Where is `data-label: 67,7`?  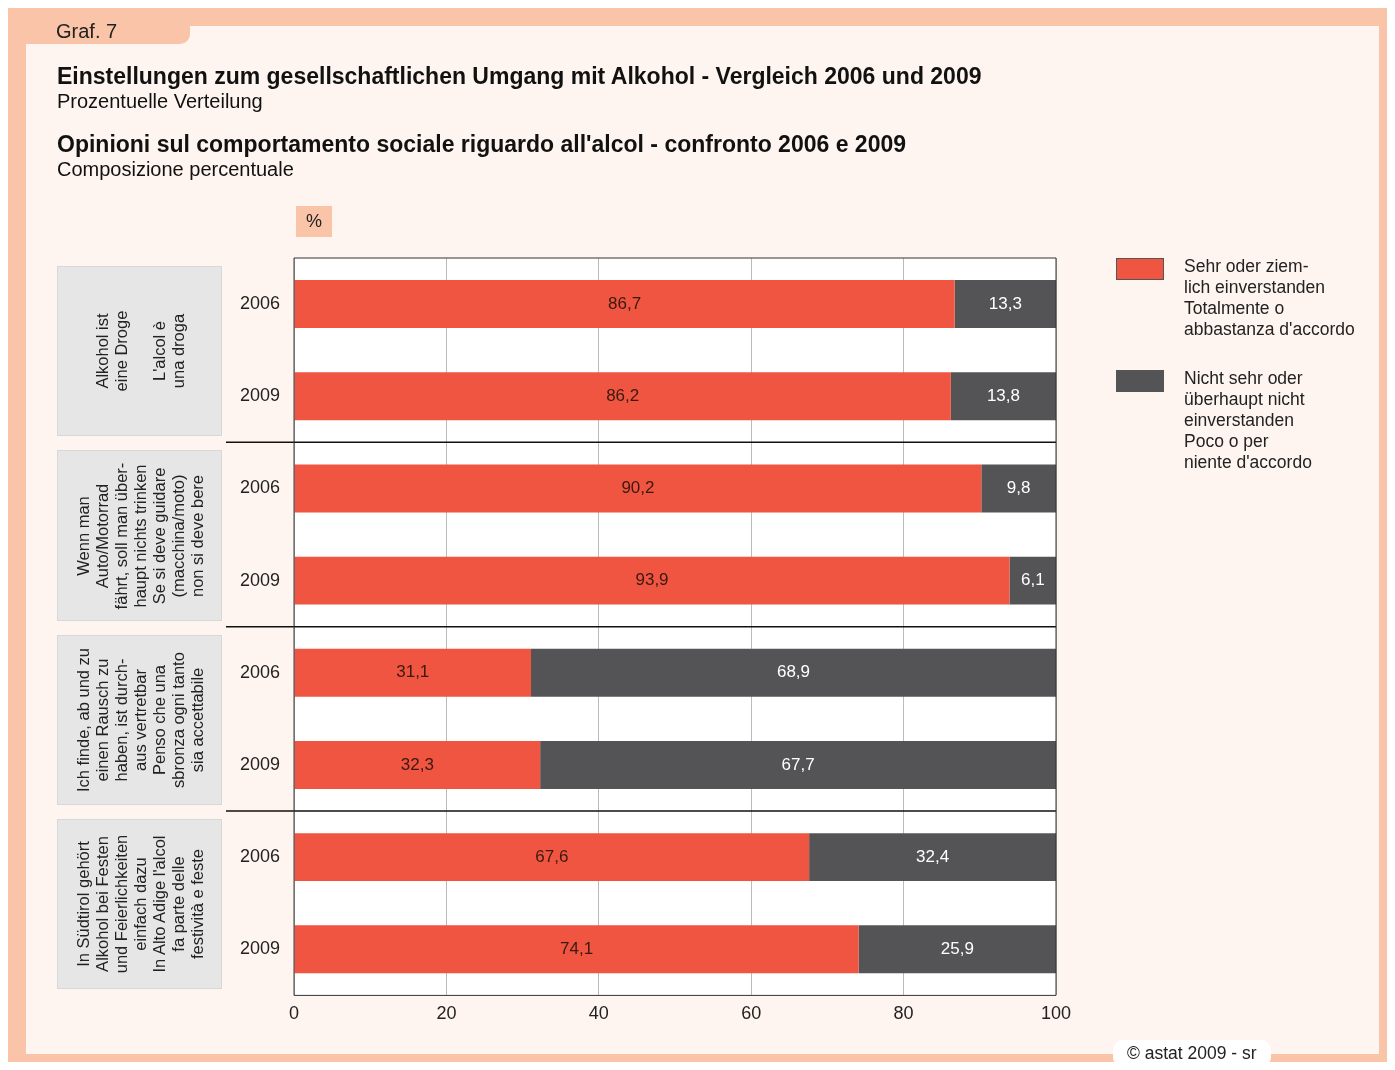 data-label: 67,7 is located at coordinates (798, 764).